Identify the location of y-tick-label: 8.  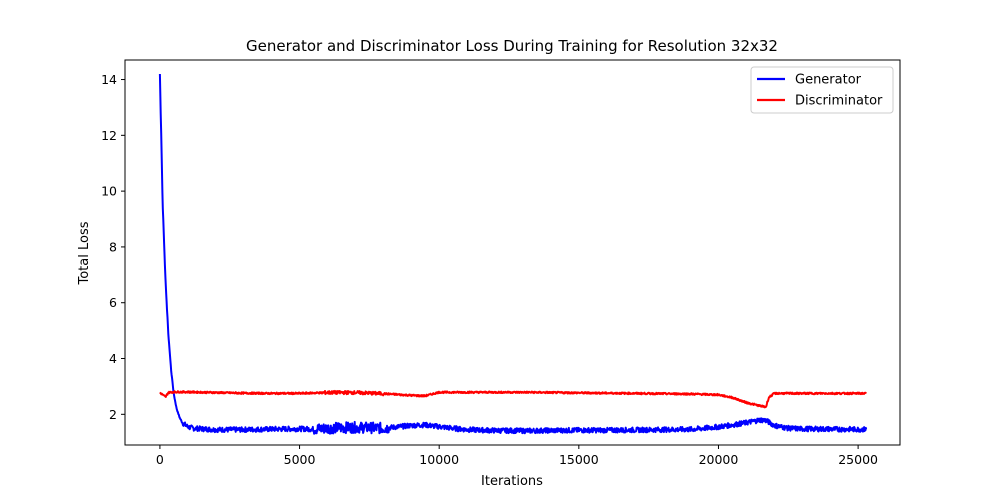
(113, 246).